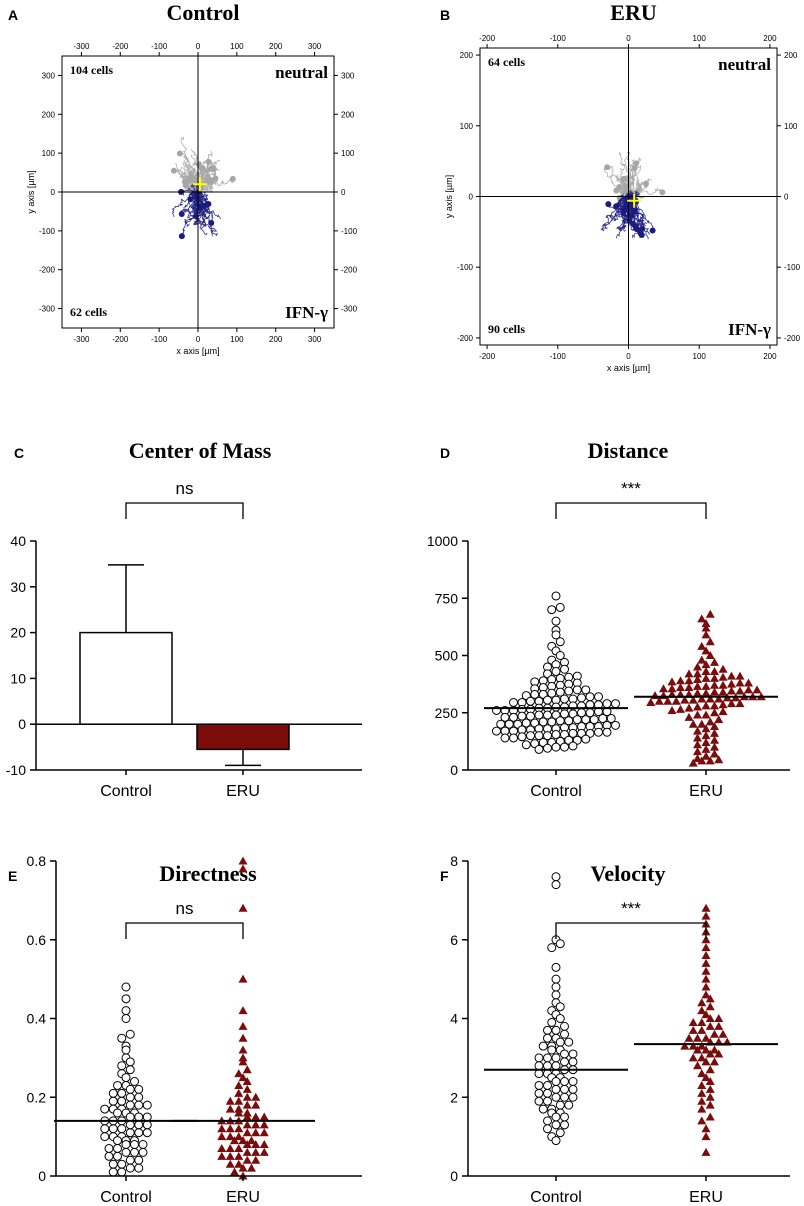  I want to click on panel-letter: D, so click(445, 453).